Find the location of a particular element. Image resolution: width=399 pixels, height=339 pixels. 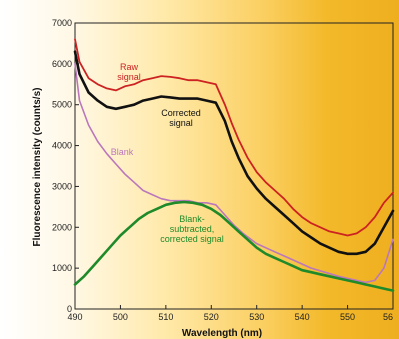

x-tick-label: 490 is located at coordinates (74, 317).